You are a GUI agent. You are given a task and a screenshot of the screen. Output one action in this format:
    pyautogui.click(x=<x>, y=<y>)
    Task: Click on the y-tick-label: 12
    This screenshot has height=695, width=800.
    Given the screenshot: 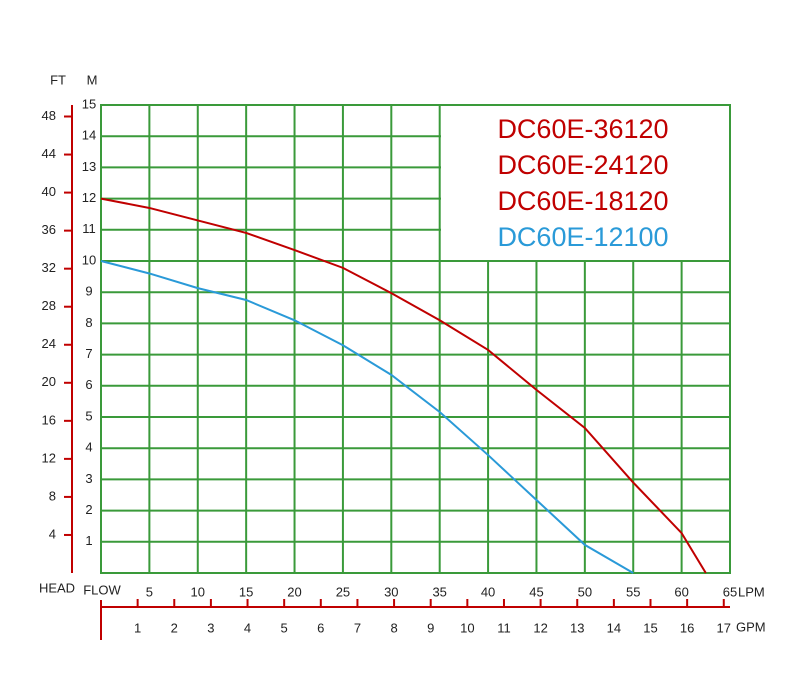 What is the action you would take?
    pyautogui.click(x=89, y=197)
    